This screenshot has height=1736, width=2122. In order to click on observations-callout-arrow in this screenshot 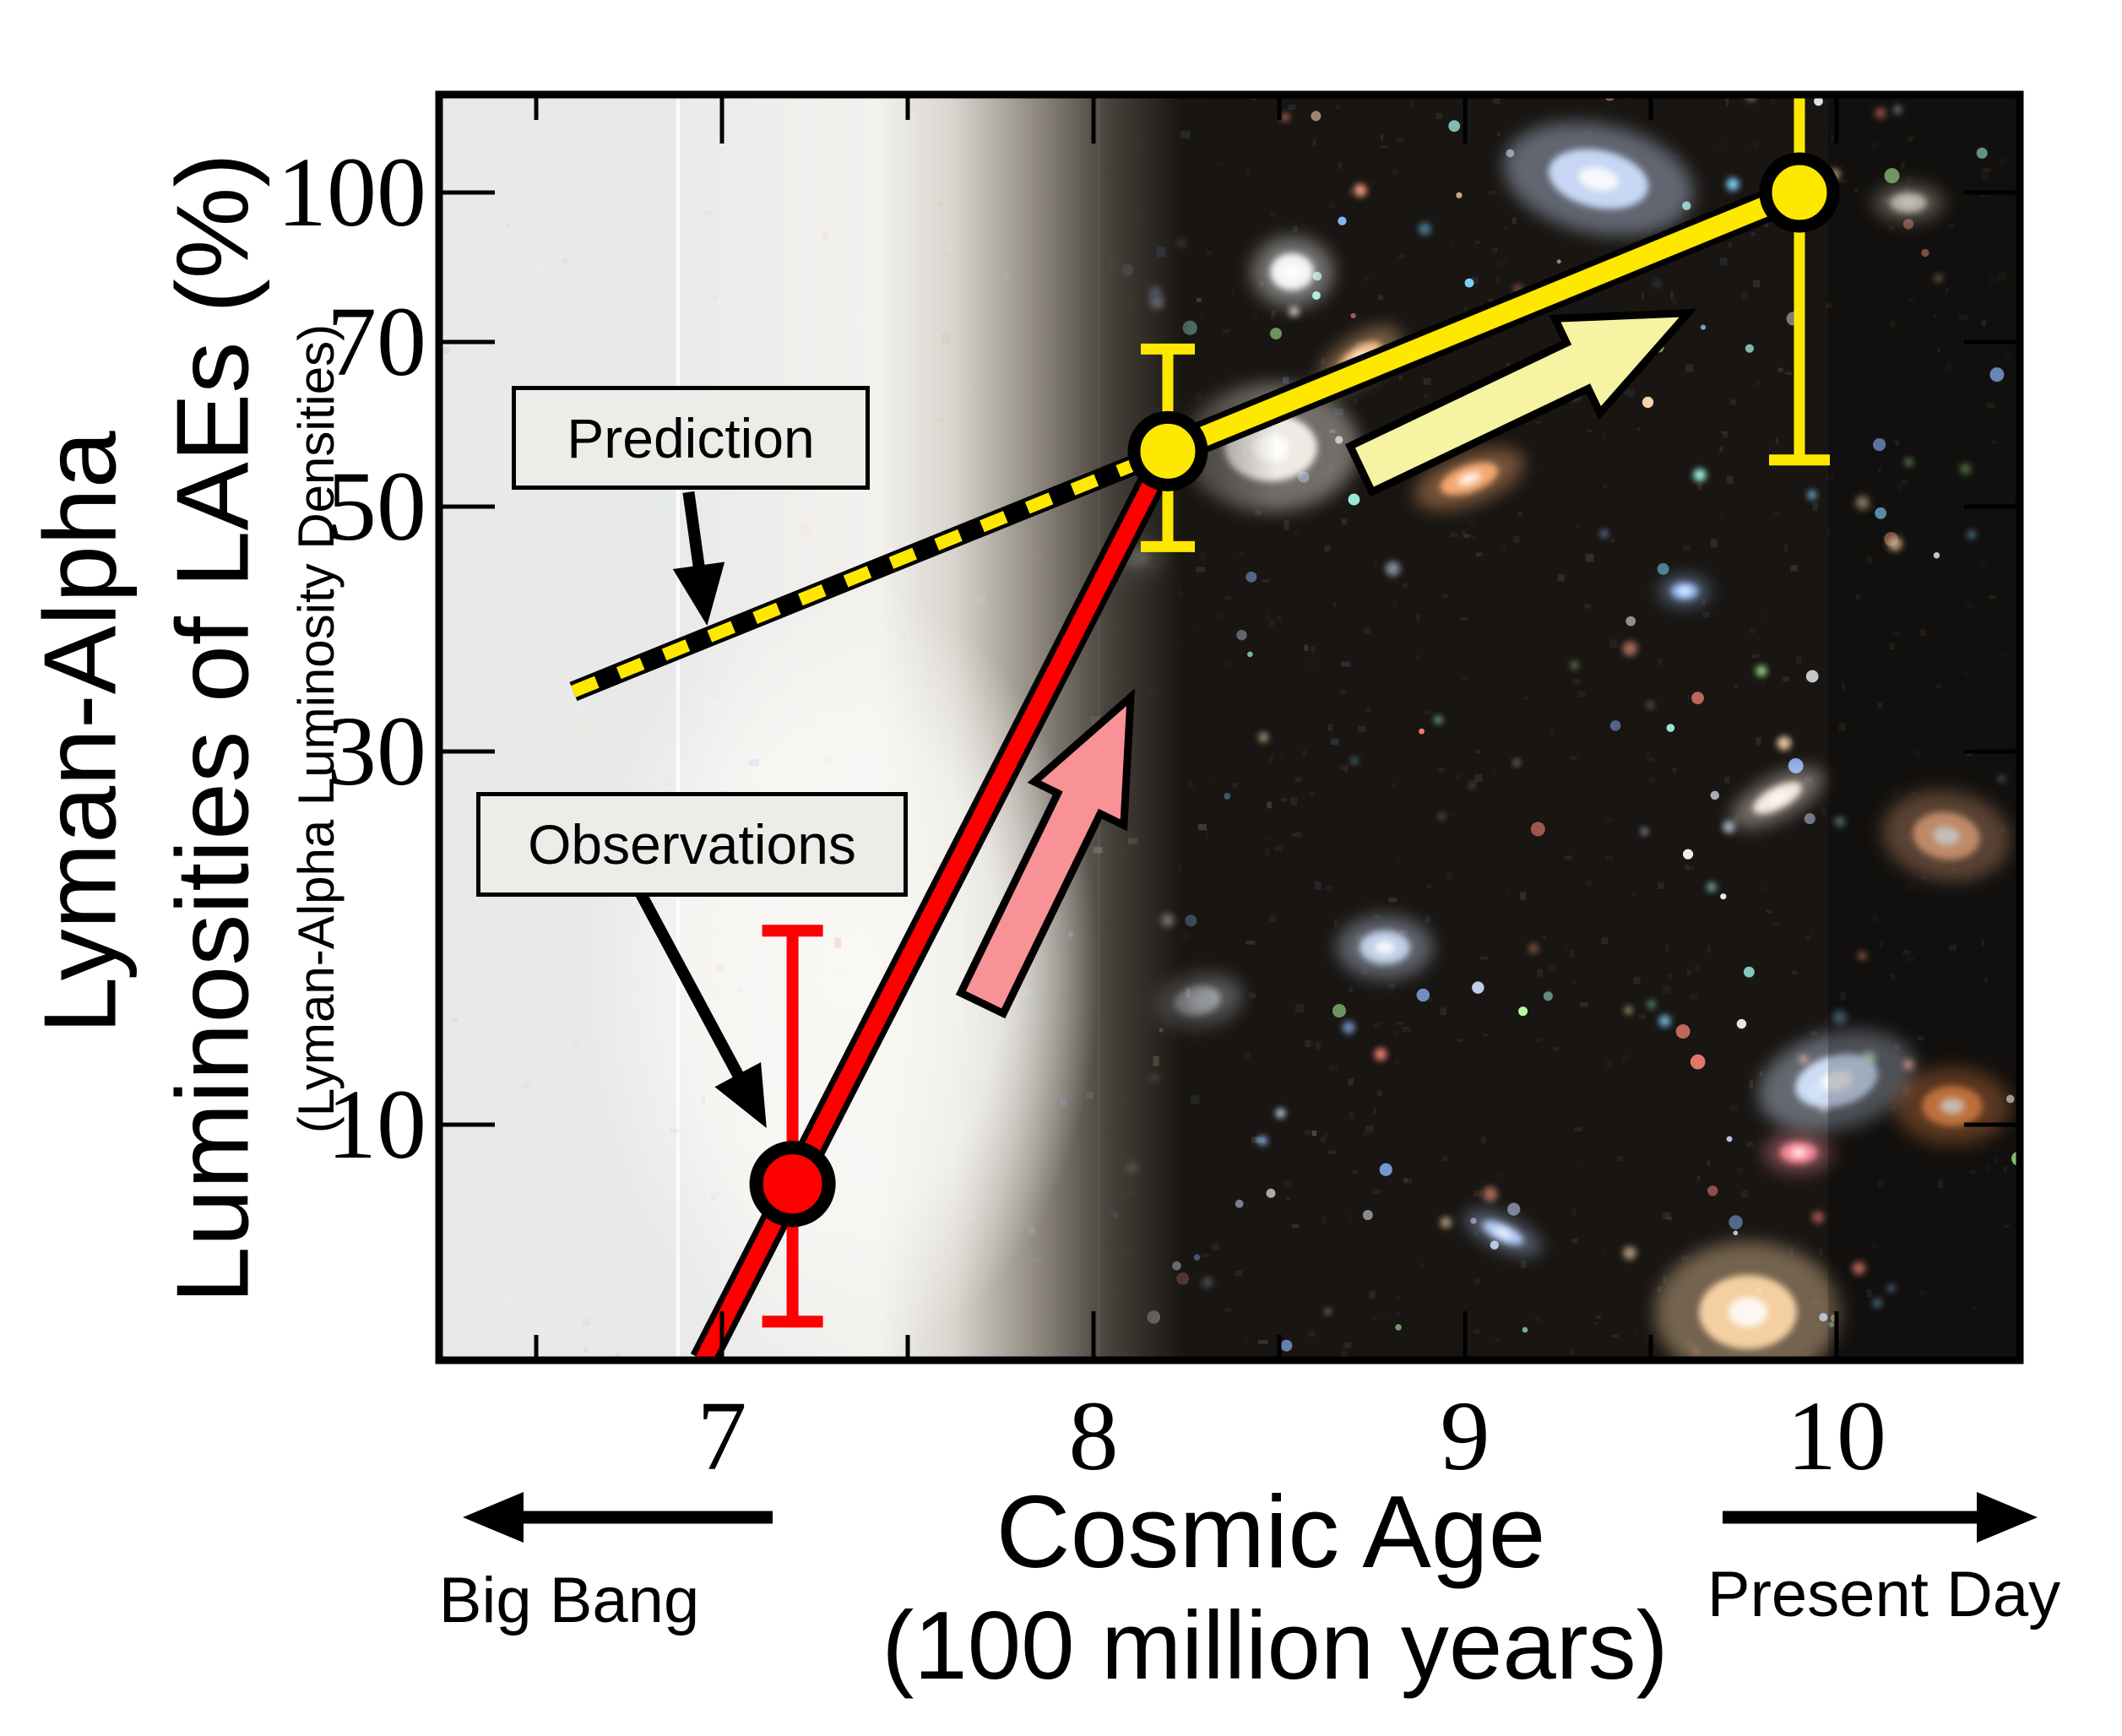, I will do `click(696, 996)`.